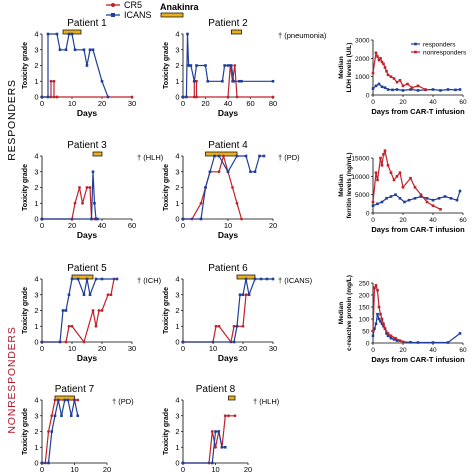 Image resolution: width=474 pixels, height=474 pixels. What do you see at coordinates (345, 185) in the screenshot?
I see `y-axis-label: Medianferritin levels (ng/mL)` at bounding box center [345, 185].